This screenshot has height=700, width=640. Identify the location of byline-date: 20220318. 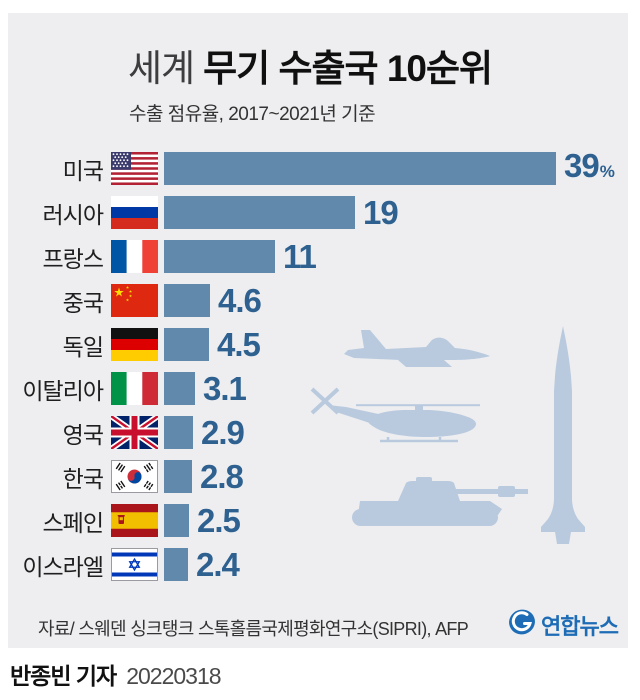
(173, 676).